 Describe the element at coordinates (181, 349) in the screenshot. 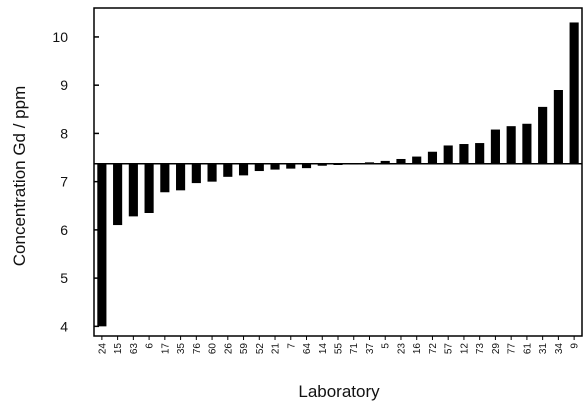

I see `x-tick-label: 35` at that location.